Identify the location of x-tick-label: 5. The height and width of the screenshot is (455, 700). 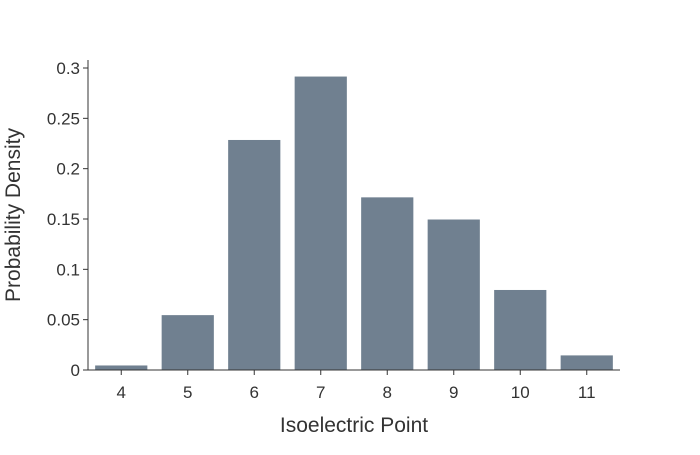
(187, 392).